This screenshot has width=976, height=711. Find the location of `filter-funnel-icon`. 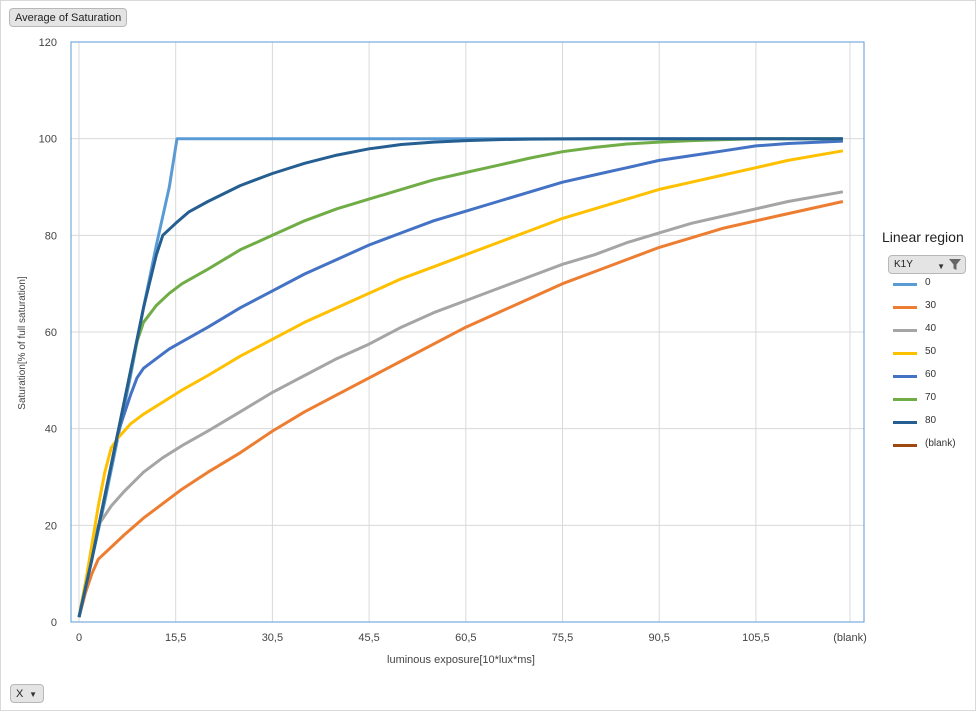

filter-funnel-icon is located at coordinates (955, 264).